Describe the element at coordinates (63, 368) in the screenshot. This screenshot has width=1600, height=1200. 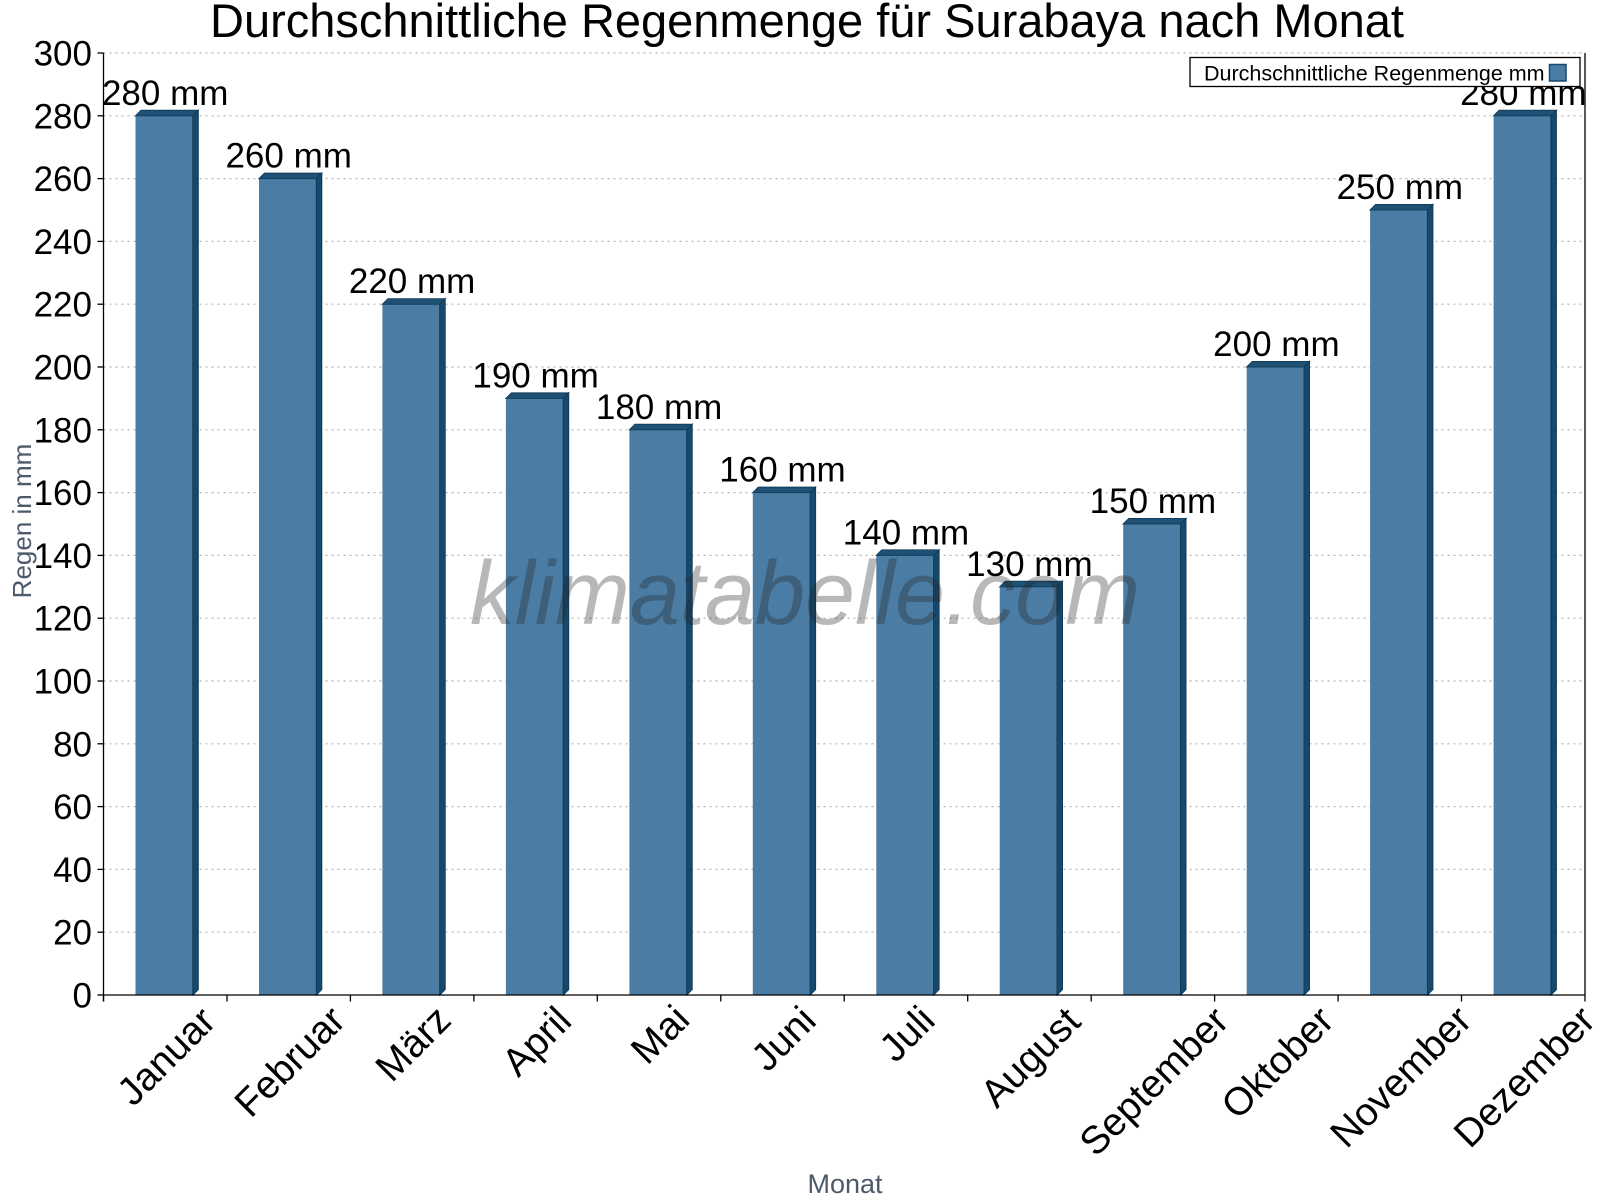
I see `svg-text: 200` at that location.